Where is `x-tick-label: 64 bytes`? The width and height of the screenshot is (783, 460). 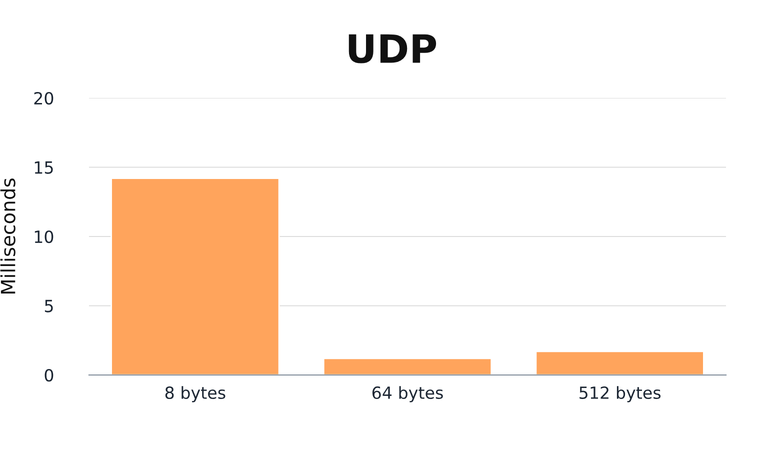
x-tick-label: 64 bytes is located at coordinates (407, 394).